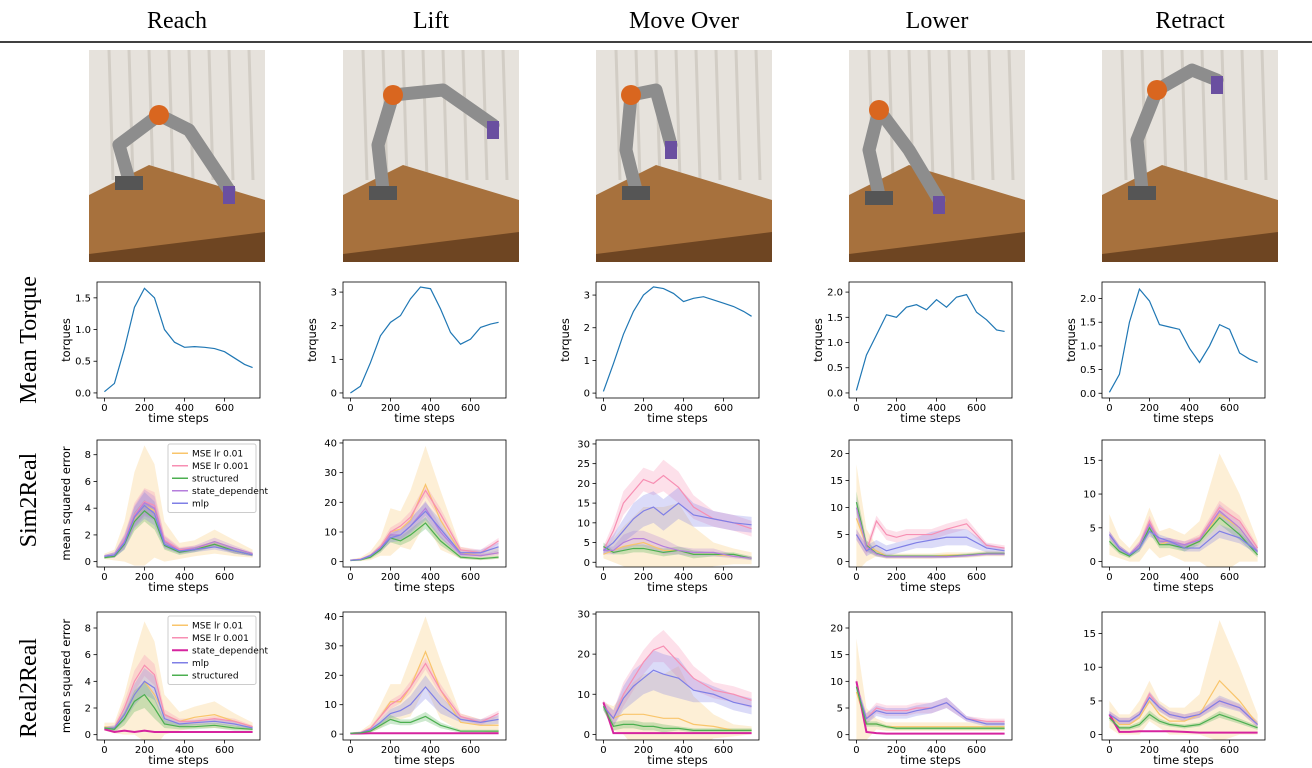 The width and height of the screenshot is (1312, 768). What do you see at coordinates (220, 467) in the screenshot?
I see `legend-label: MSE lr 0.001` at bounding box center [220, 467].